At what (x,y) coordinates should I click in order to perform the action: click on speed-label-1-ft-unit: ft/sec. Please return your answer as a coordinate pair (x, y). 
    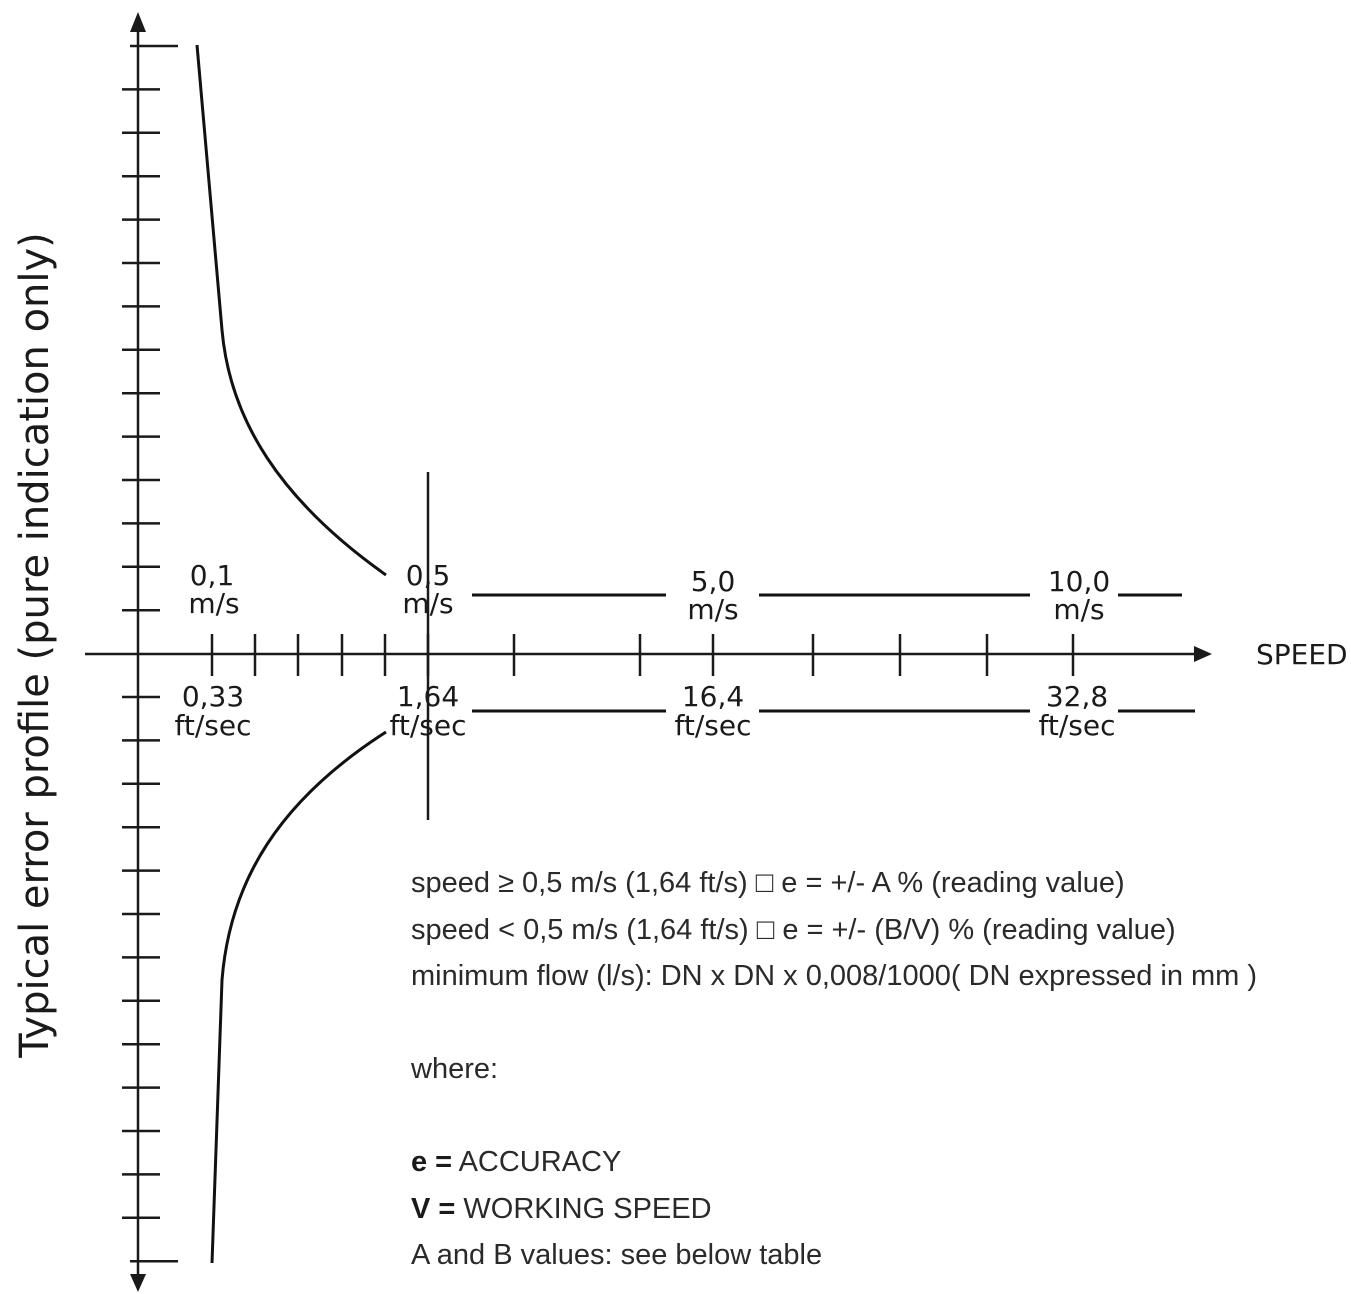
    Looking at the image, I should click on (213, 725).